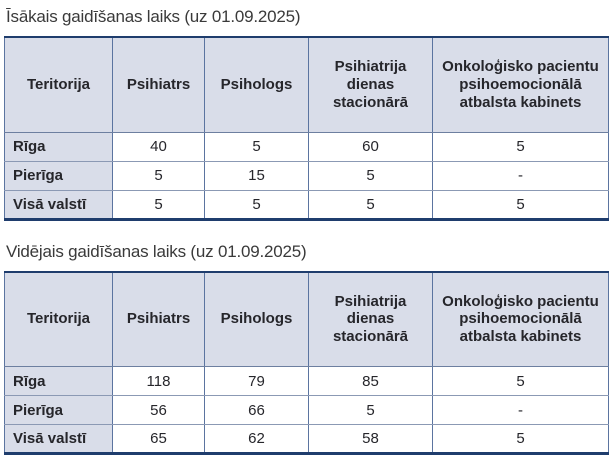 This screenshot has height=468, width=611. What do you see at coordinates (256, 381) in the screenshot?
I see `value-cell: 79` at bounding box center [256, 381].